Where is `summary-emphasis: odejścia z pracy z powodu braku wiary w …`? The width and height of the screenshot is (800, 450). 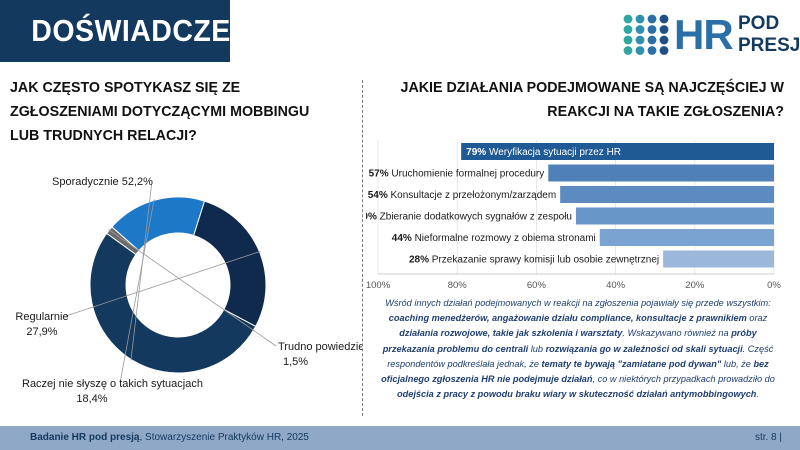
summary-emphasis: odejścia z pracy z powodu braku wiary w … is located at coordinates (577, 394).